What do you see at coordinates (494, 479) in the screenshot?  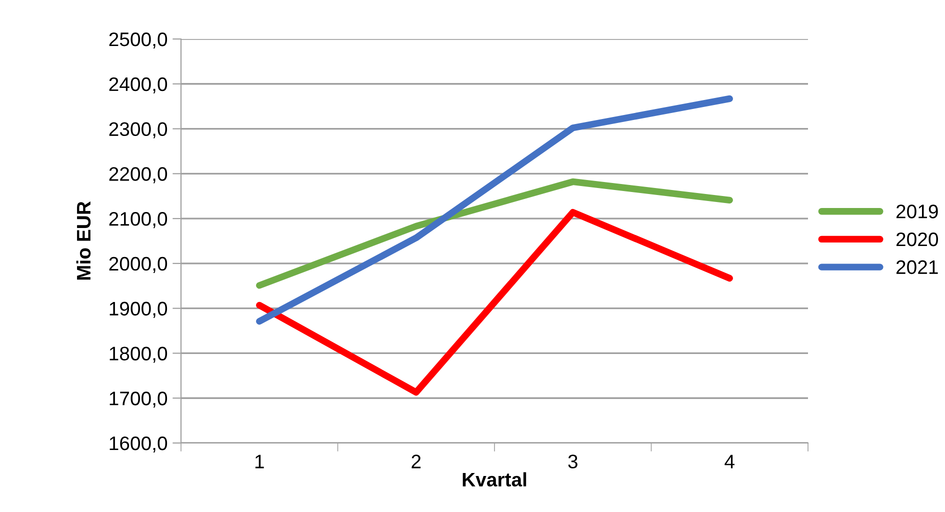 I see `x-axis-title: Kvartal` at bounding box center [494, 479].